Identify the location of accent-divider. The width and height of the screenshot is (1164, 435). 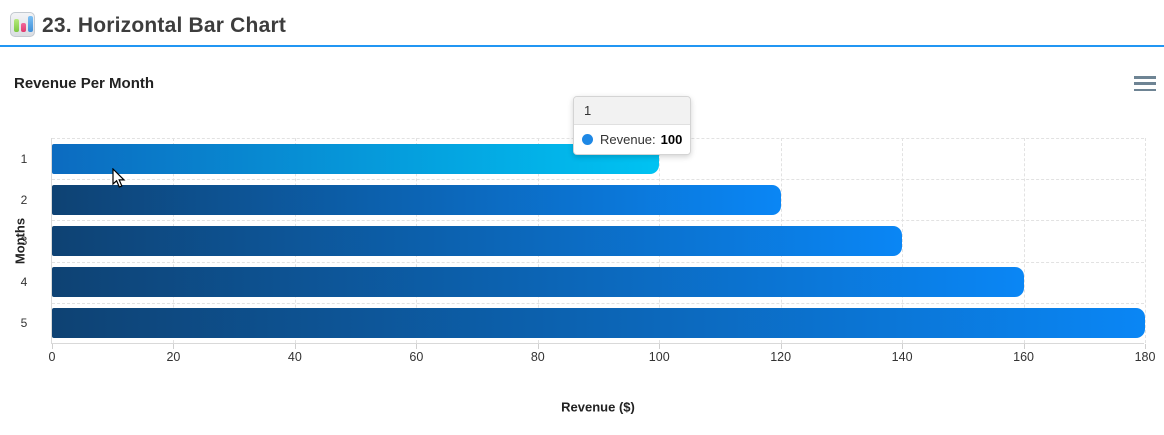
(582, 46).